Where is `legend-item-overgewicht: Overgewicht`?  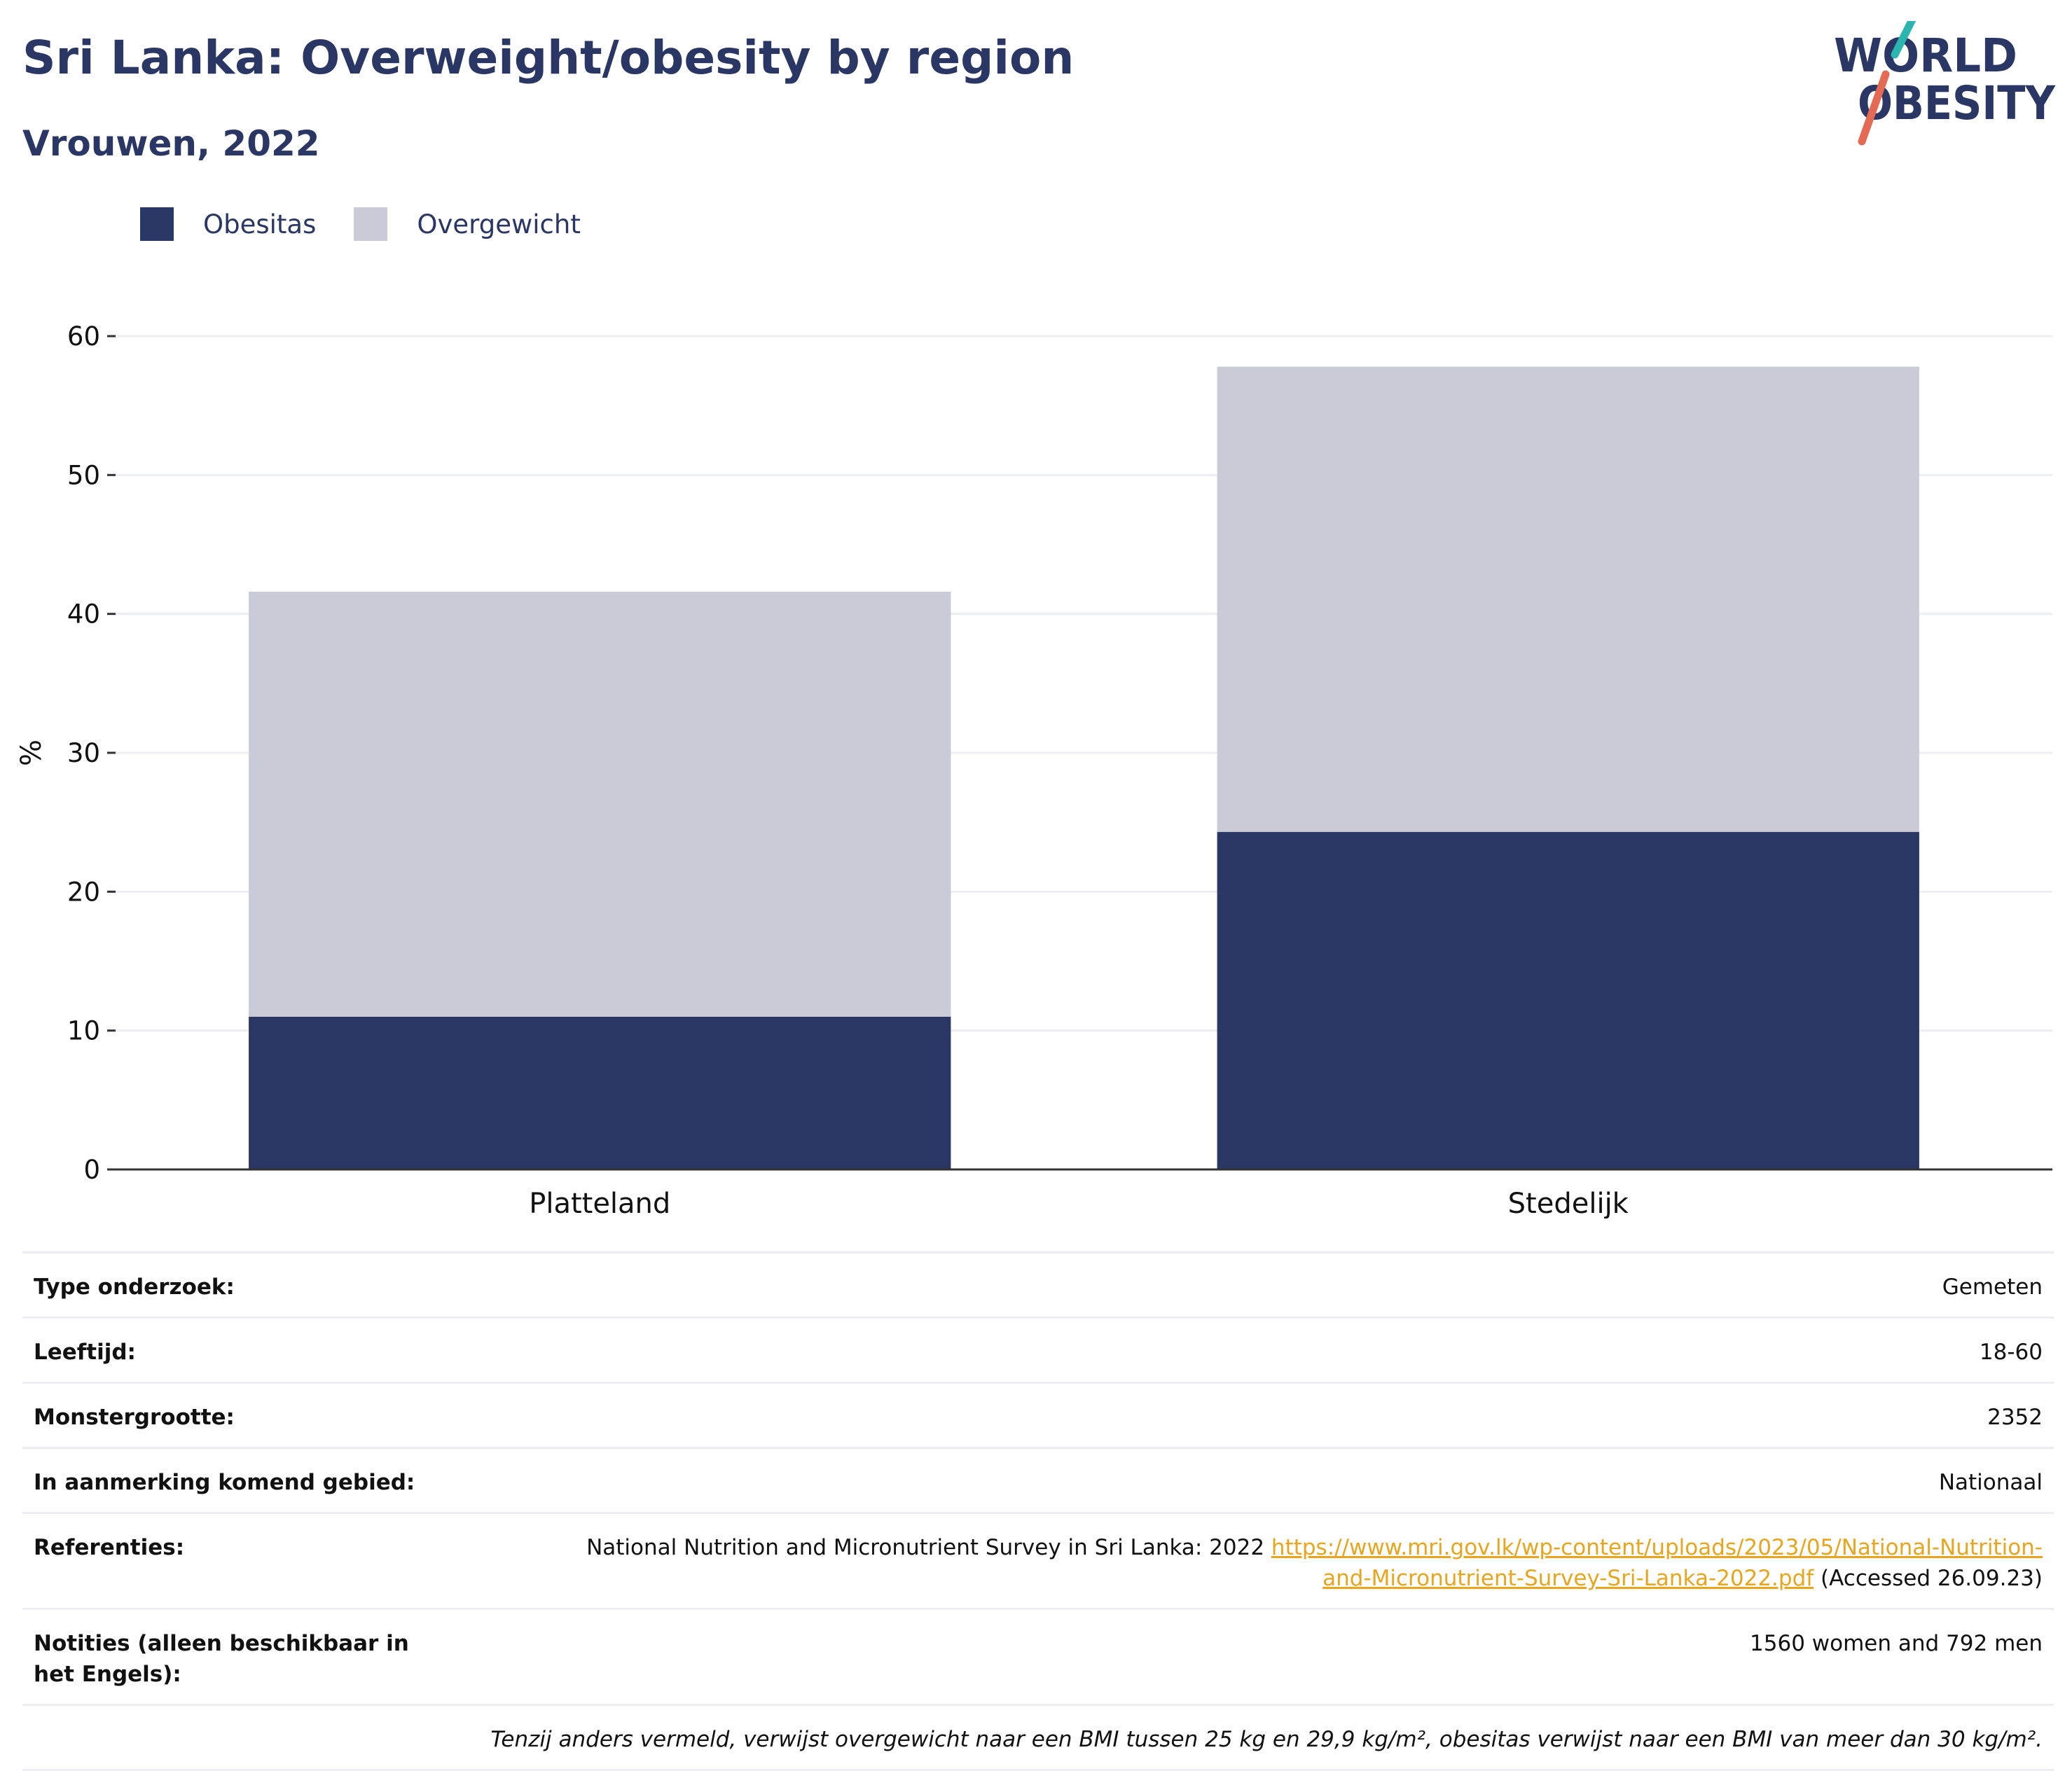 legend-item-overgewicht: Overgewicht is located at coordinates (468, 224).